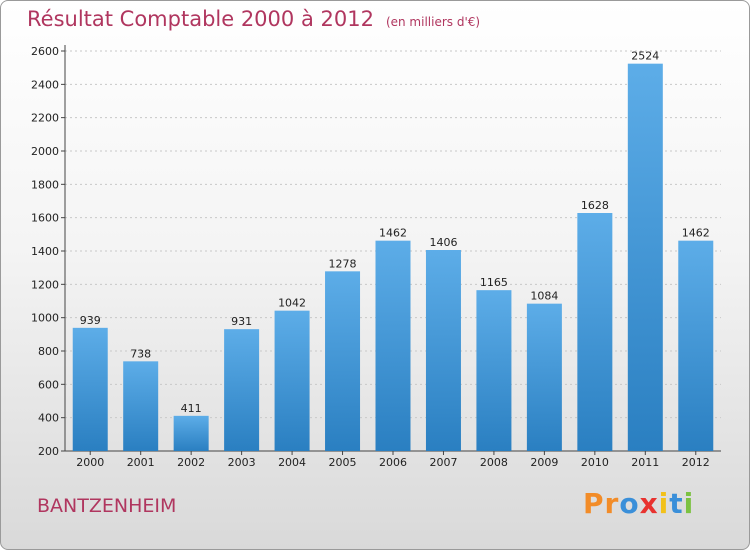 This screenshot has width=750, height=550. I want to click on x-tick-label: 2003, so click(242, 462).